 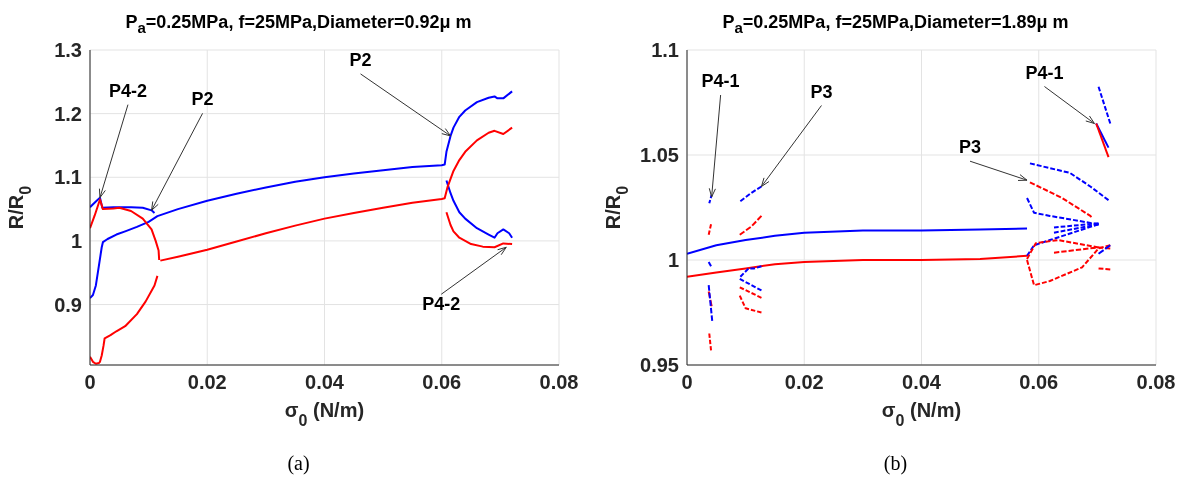 I want to click on chart-title: P$_{a}$=0.25MPa, f=25MPa,Diameter=0.92μ m, so click(x=298, y=24).